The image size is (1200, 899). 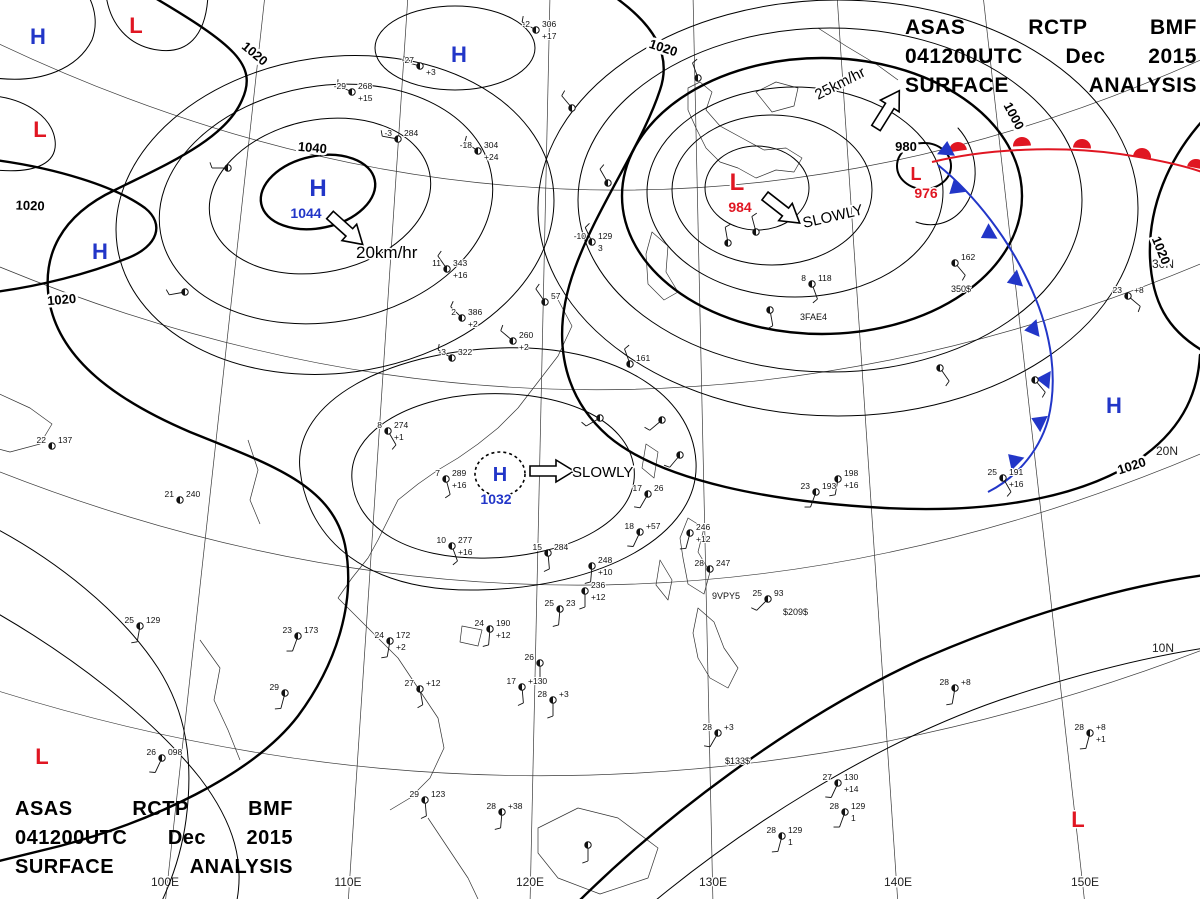 What do you see at coordinates (1085, 882) in the screenshot?
I see `longitude-label: 150E` at bounding box center [1085, 882].